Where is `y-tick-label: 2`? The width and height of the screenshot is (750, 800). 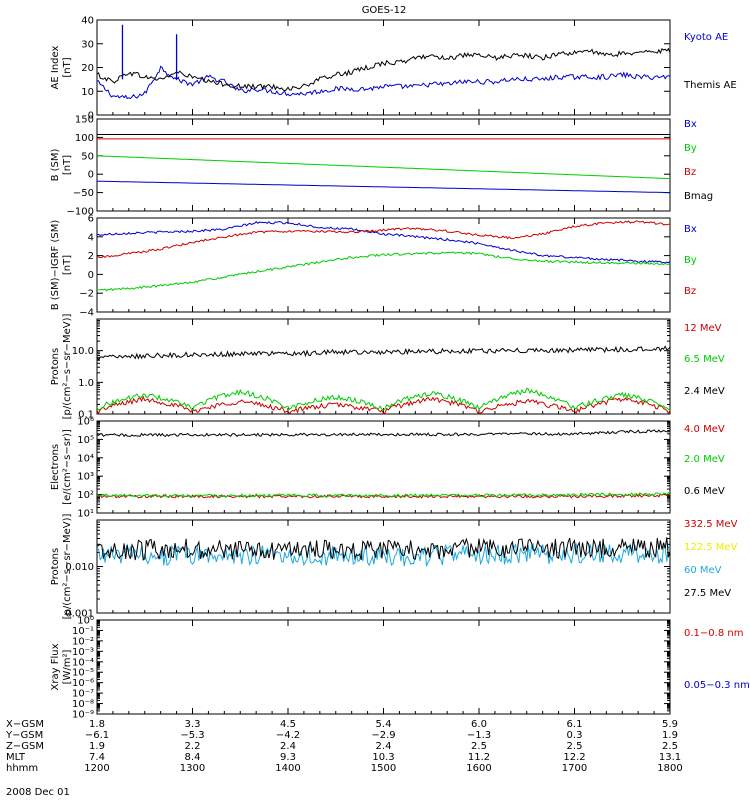
y-tick-label: 2 is located at coordinates (91, 256).